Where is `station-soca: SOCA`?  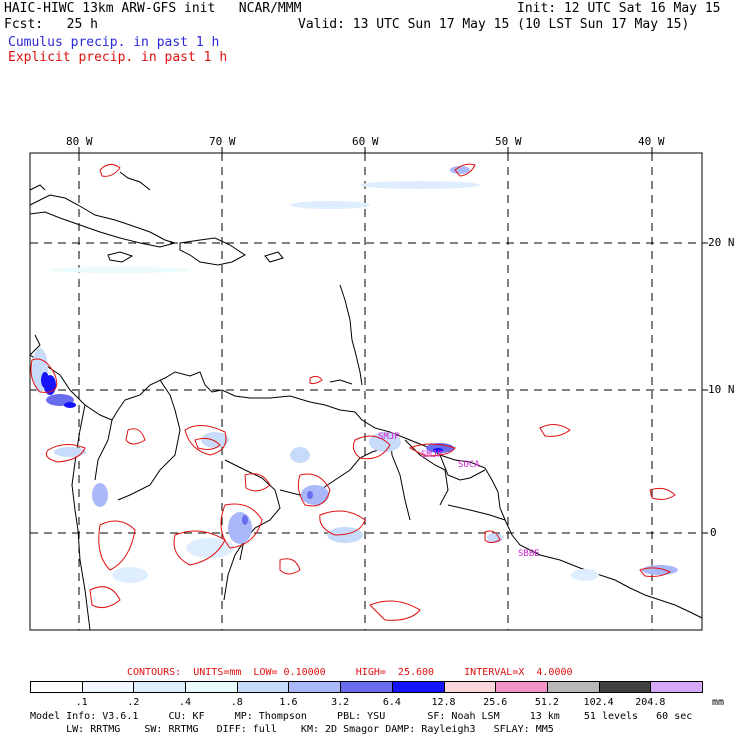
station-soca: SOCA is located at coordinates (469, 465).